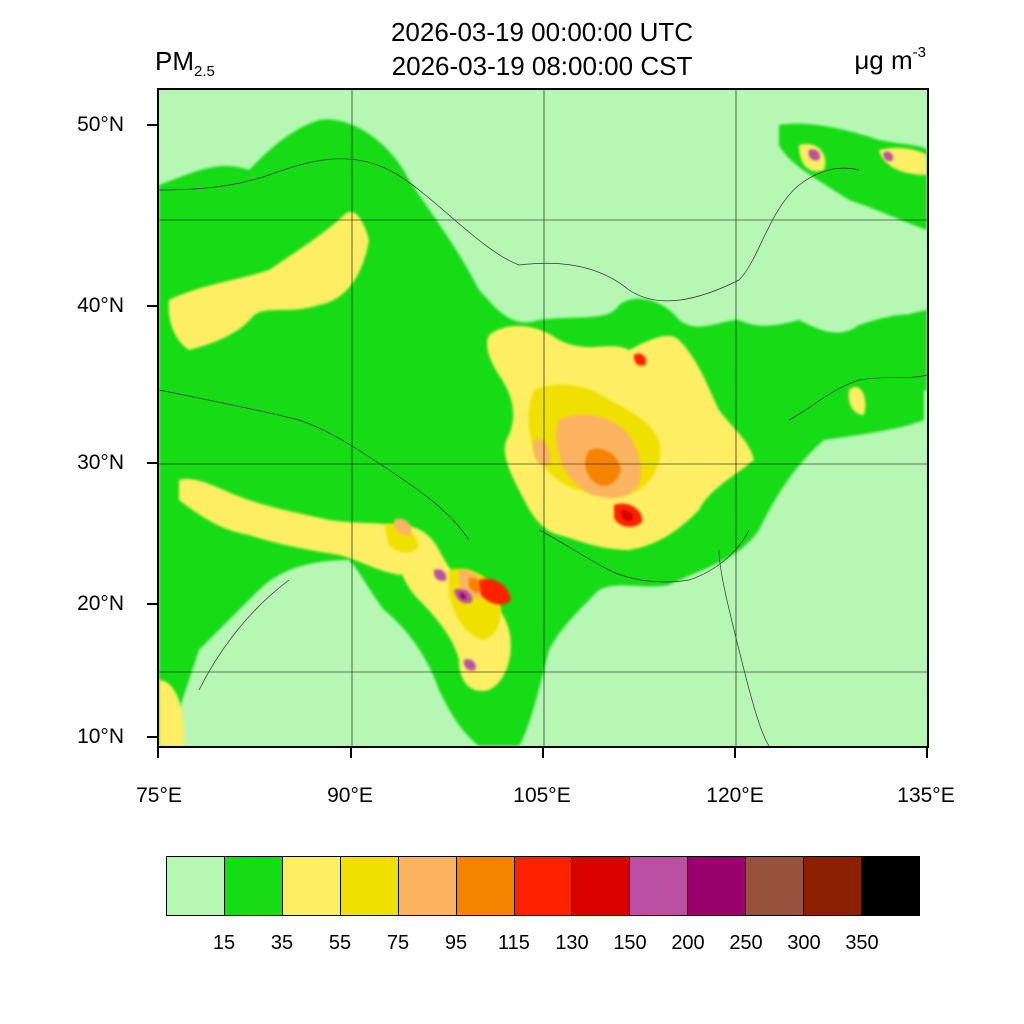  I want to click on colorbar-label: 300, so click(804, 943).